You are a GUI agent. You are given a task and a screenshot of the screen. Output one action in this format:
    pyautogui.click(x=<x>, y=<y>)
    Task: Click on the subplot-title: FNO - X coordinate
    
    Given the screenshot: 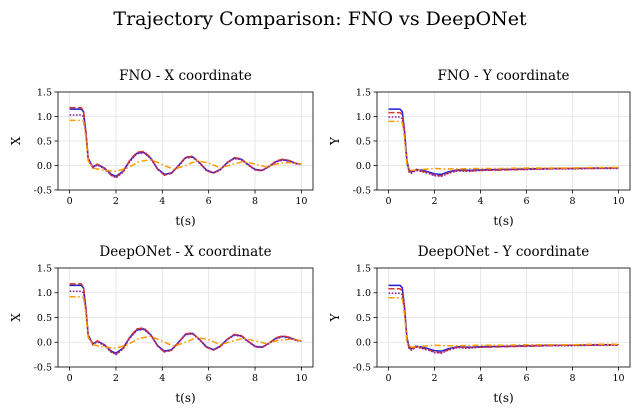 What is the action you would take?
    pyautogui.click(x=185, y=76)
    